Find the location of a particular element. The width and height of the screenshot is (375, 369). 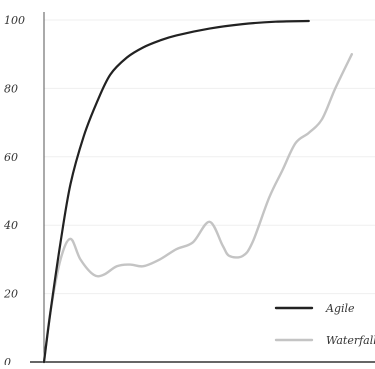

y-tick-label: 80 is located at coordinates (11, 88).